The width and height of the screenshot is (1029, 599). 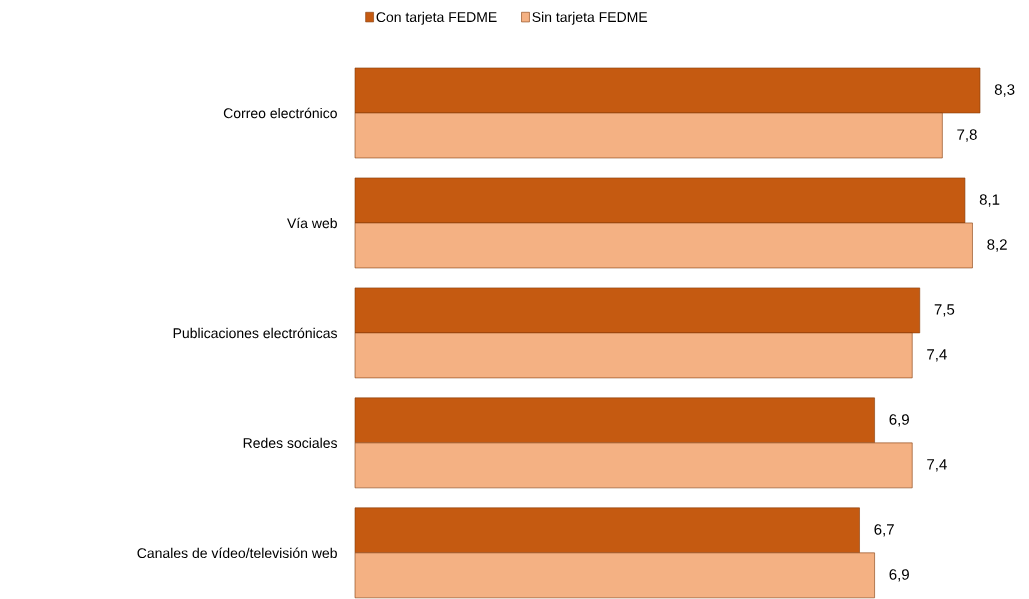 What do you see at coordinates (436, 18) in the screenshot?
I see `legend-label: Con tarjeta FEDME` at bounding box center [436, 18].